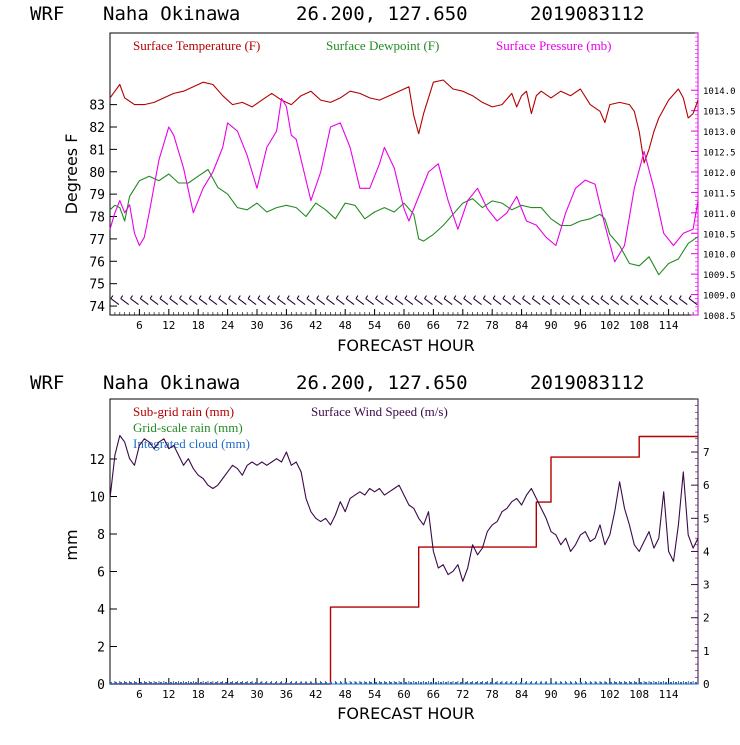 This screenshot has height=745, width=740. What do you see at coordinates (403, 694) in the screenshot?
I see `x-tick-label: 60` at bounding box center [403, 694].